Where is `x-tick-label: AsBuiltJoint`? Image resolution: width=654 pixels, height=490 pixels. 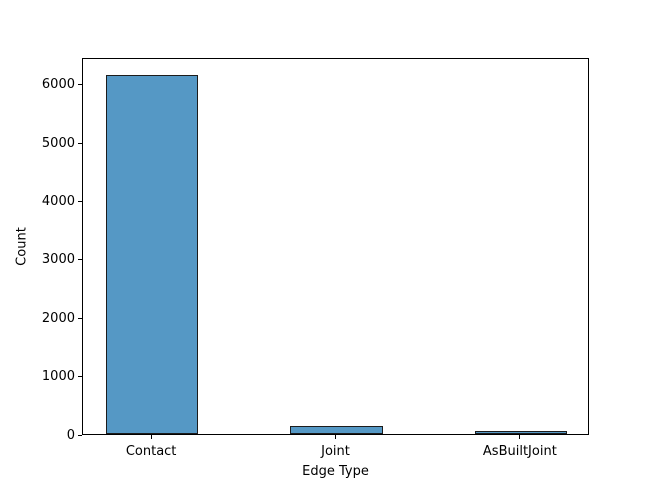
x-tick-label: AsBuiltJoint is located at coordinates (519, 451).